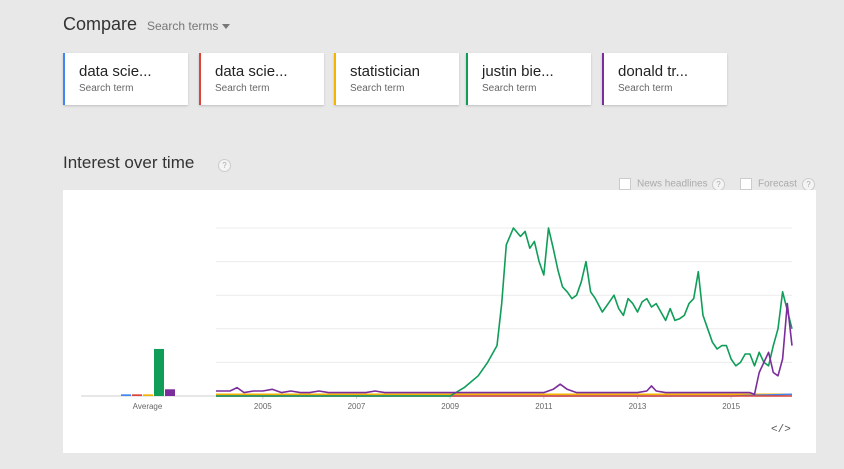  I want to click on x-tick-label: 2009, so click(450, 406).